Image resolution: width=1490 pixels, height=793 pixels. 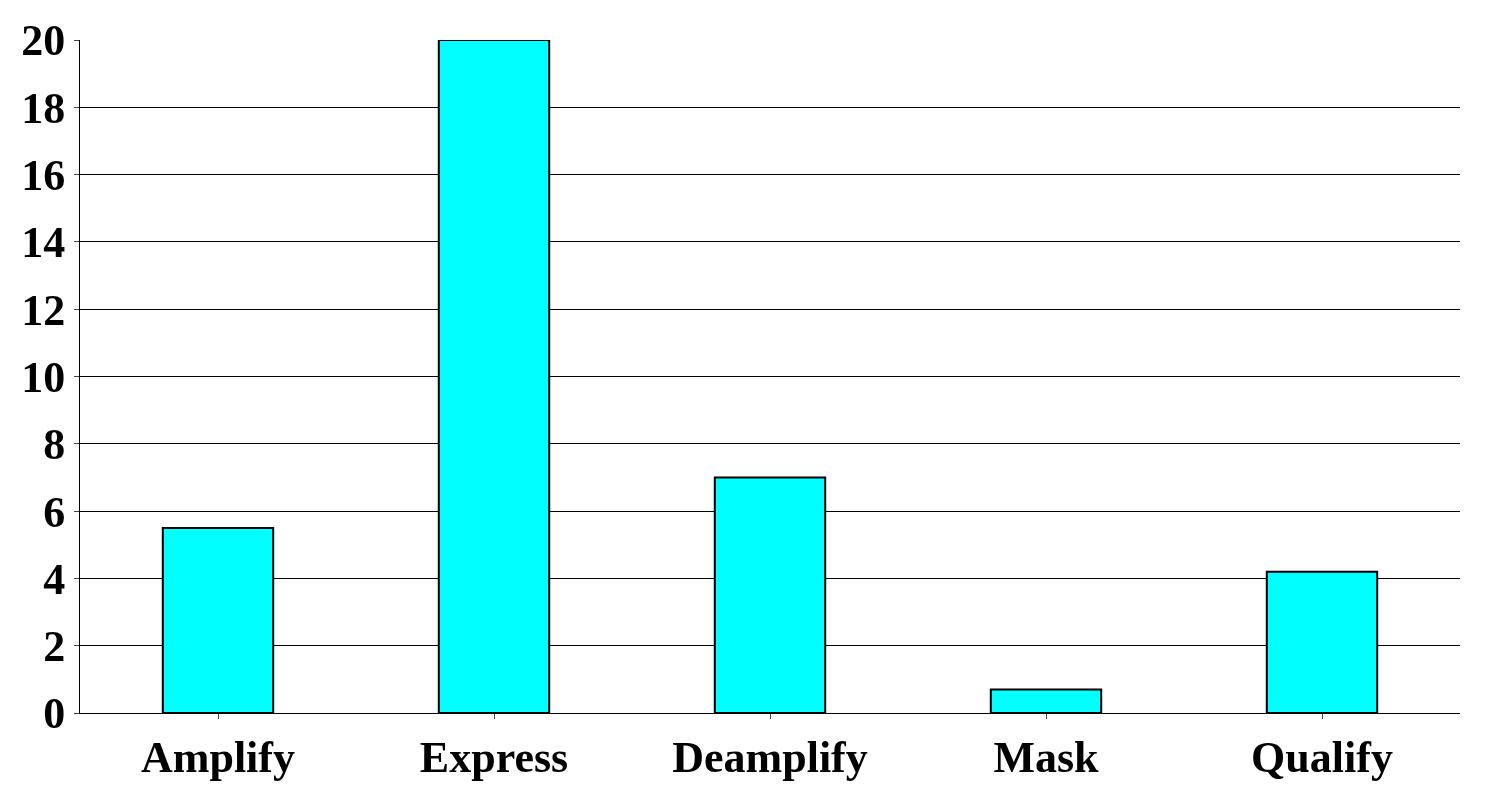 I want to click on y-tick-label: 16, so click(x=43, y=175).